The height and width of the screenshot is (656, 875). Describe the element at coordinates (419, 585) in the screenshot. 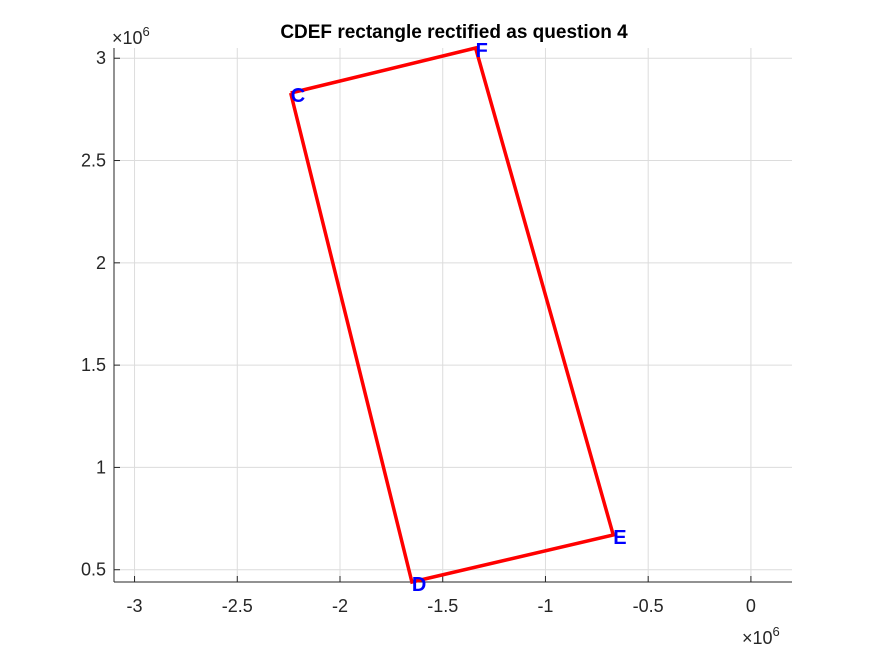

I see `vertex-label-d: D` at that location.